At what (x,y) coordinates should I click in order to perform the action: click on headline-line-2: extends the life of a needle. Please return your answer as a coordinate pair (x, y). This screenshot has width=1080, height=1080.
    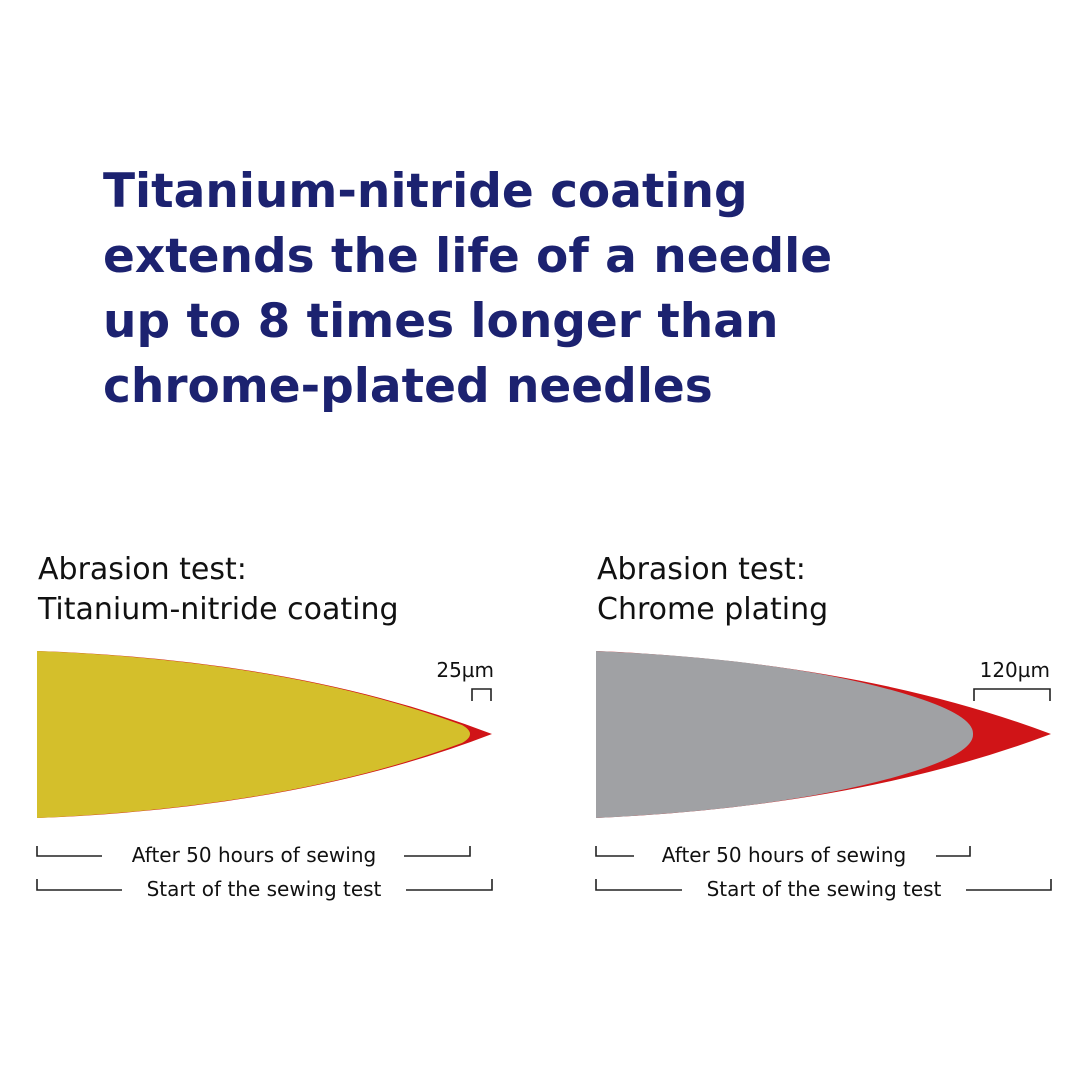
    Looking at the image, I should click on (467, 256).